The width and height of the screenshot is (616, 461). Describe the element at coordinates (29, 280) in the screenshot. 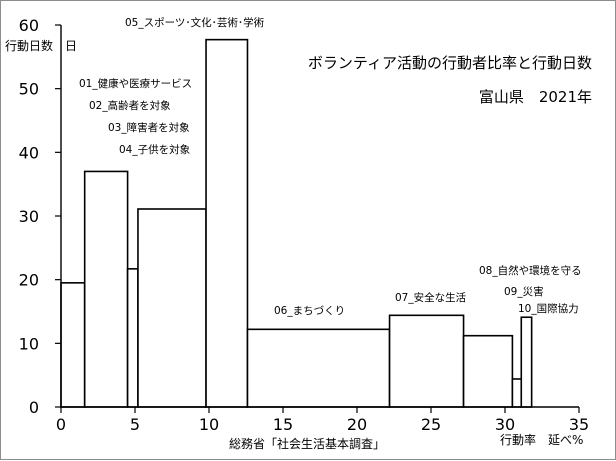

I see `y-tick-label: 20` at that location.